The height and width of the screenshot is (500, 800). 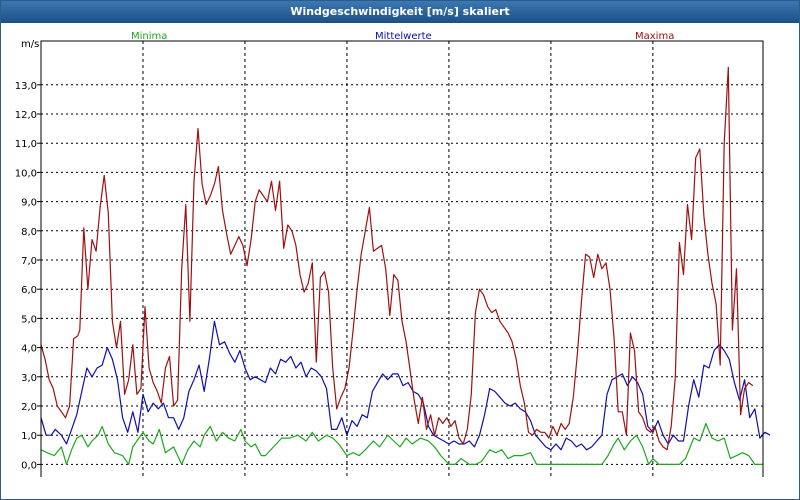 I want to click on y-axis-label: m/s, so click(x=30, y=44).